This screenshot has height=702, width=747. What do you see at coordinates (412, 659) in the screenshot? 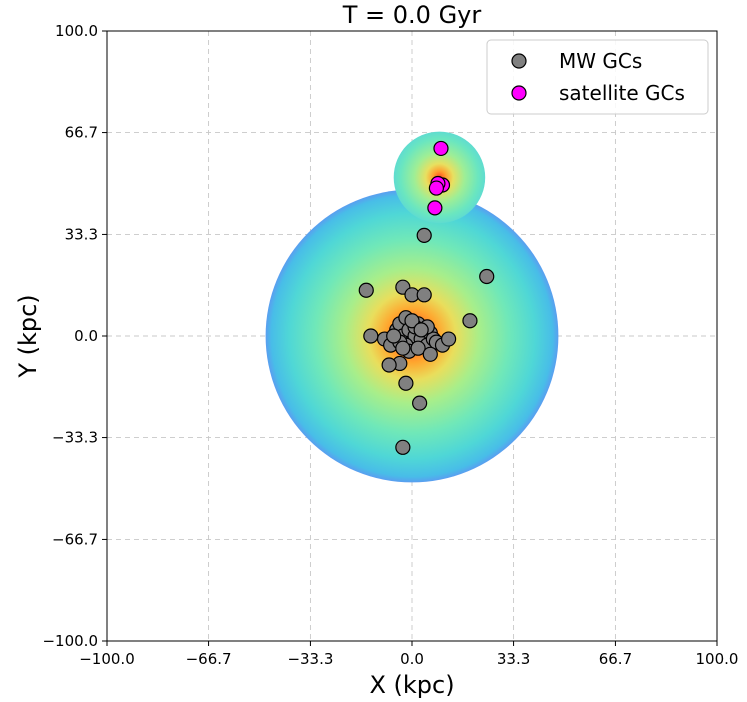
I see `x-tick-label: 0.0` at bounding box center [412, 659].